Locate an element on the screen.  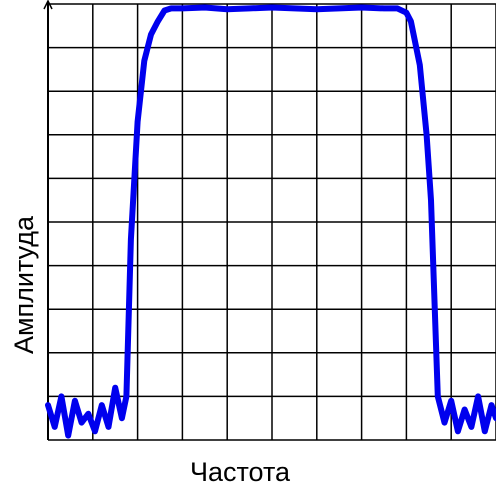
axes is located at coordinates (48, 220).